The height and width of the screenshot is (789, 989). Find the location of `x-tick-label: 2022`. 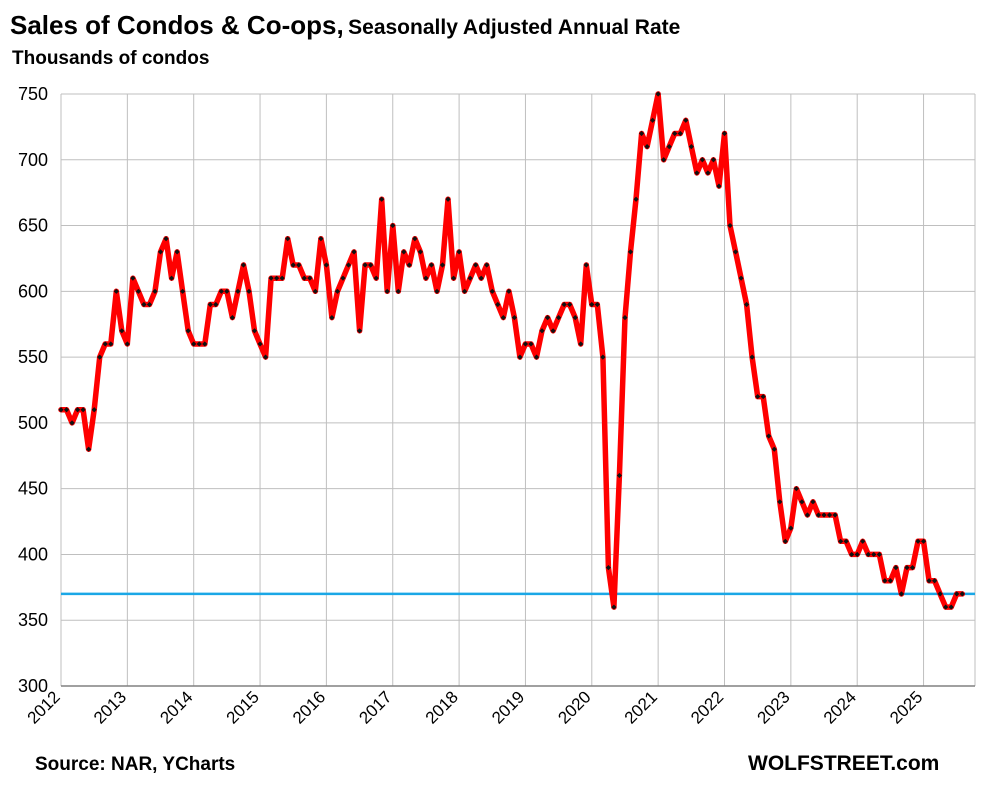

x-tick-label: 2022 is located at coordinates (707, 707).